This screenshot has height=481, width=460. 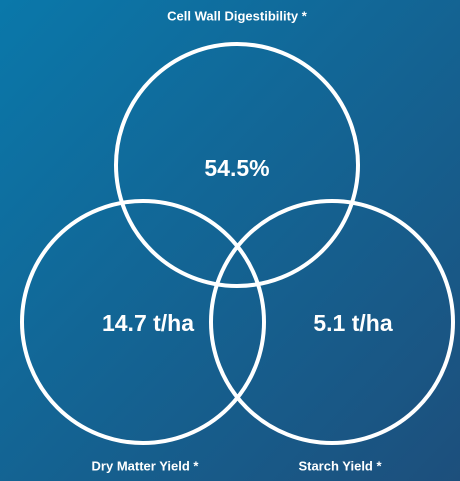 What do you see at coordinates (340, 465) in the screenshot?
I see `circle-label: Starch Yield *` at bounding box center [340, 465].